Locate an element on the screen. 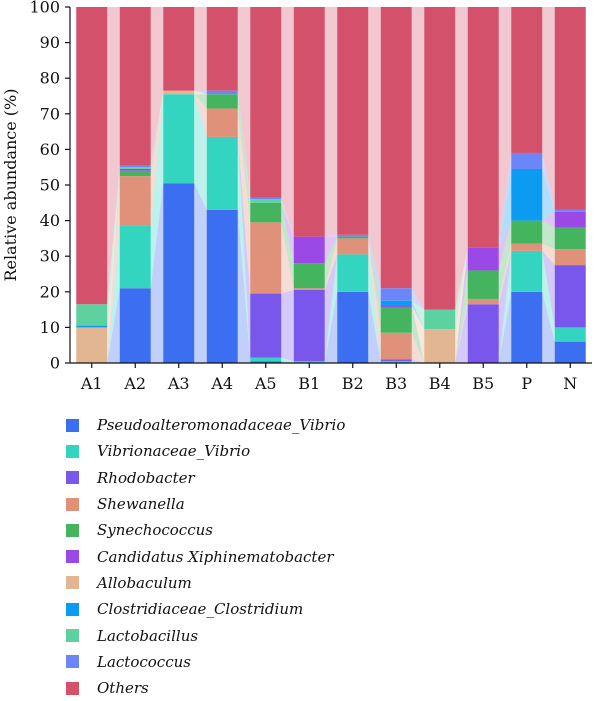  legend-item: Shewanella is located at coordinates (326, 504).